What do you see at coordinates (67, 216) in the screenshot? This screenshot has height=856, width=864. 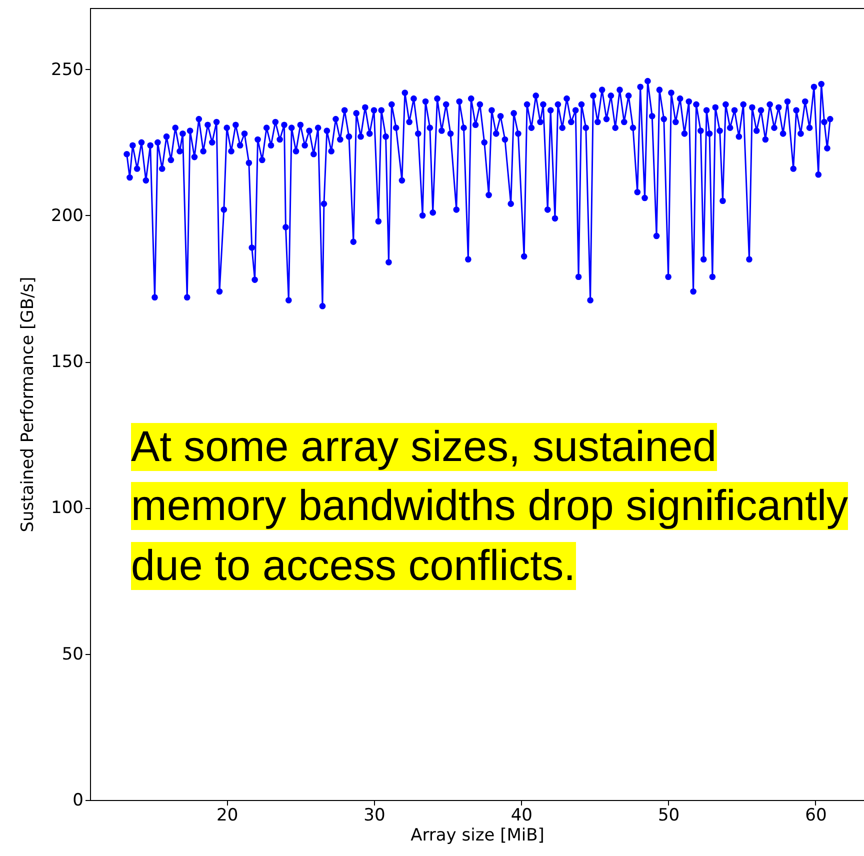 I see `y-tick-label: 200` at bounding box center [67, 216].